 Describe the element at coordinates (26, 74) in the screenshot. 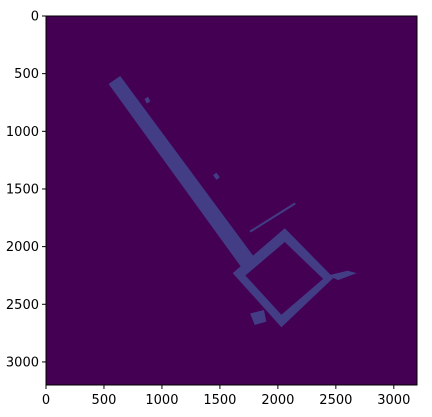

I see `y-tick-label: 500` at that location.